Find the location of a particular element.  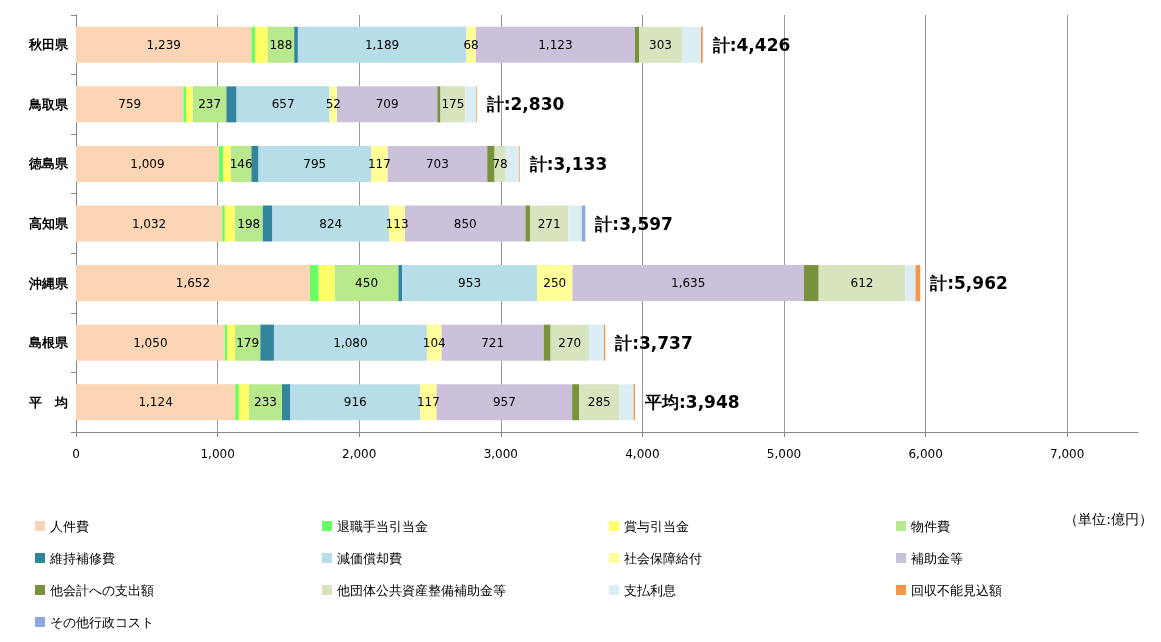

y-tick-label: 平 均 is located at coordinates (48, 402).